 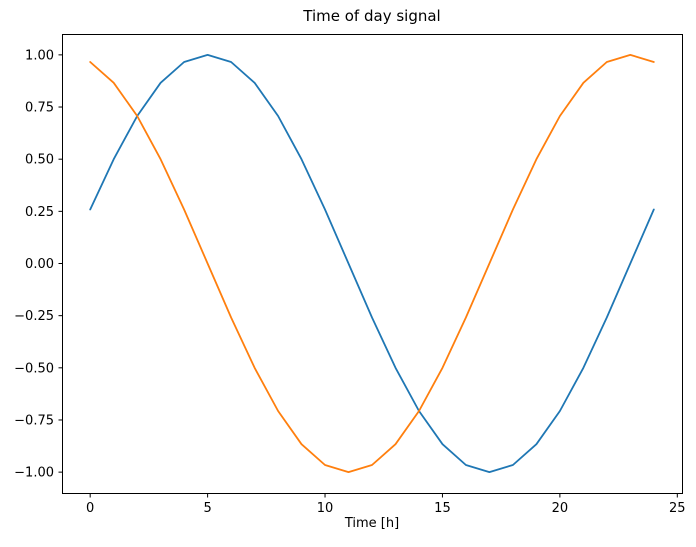 What do you see at coordinates (372, 16) in the screenshot?
I see `chart-title: Time of day signal` at bounding box center [372, 16].